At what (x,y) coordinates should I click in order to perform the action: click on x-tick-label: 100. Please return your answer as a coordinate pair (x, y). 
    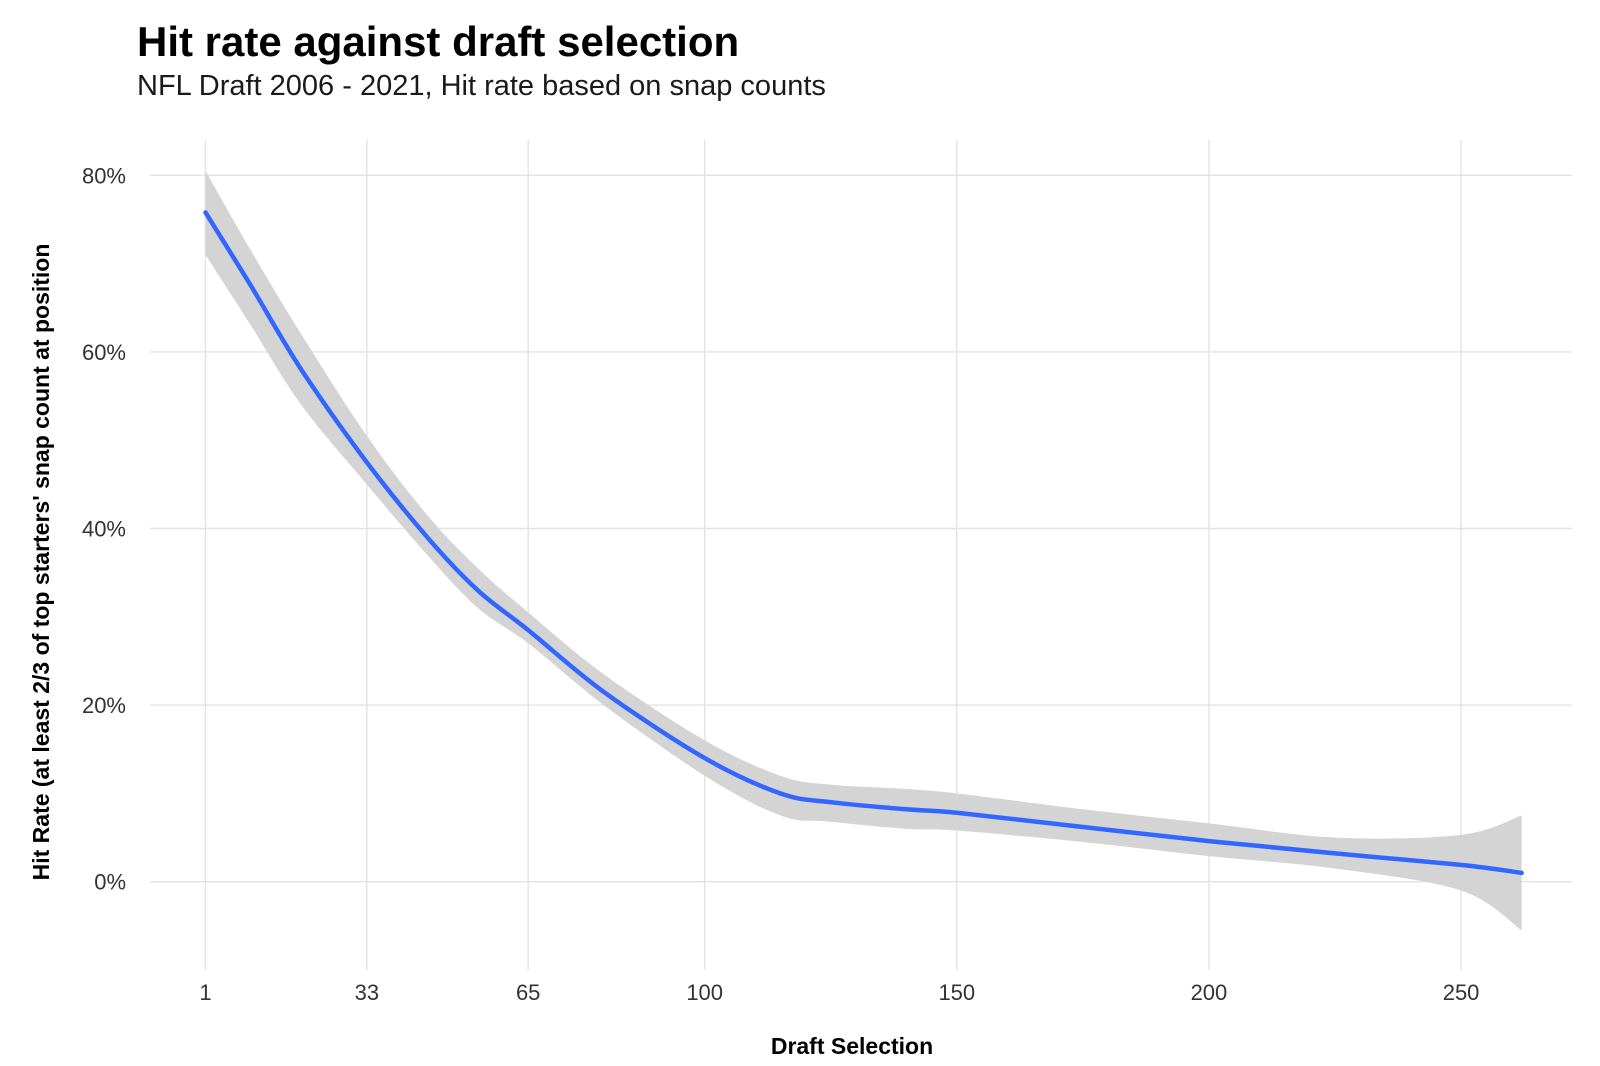
    Looking at the image, I should click on (704, 992).